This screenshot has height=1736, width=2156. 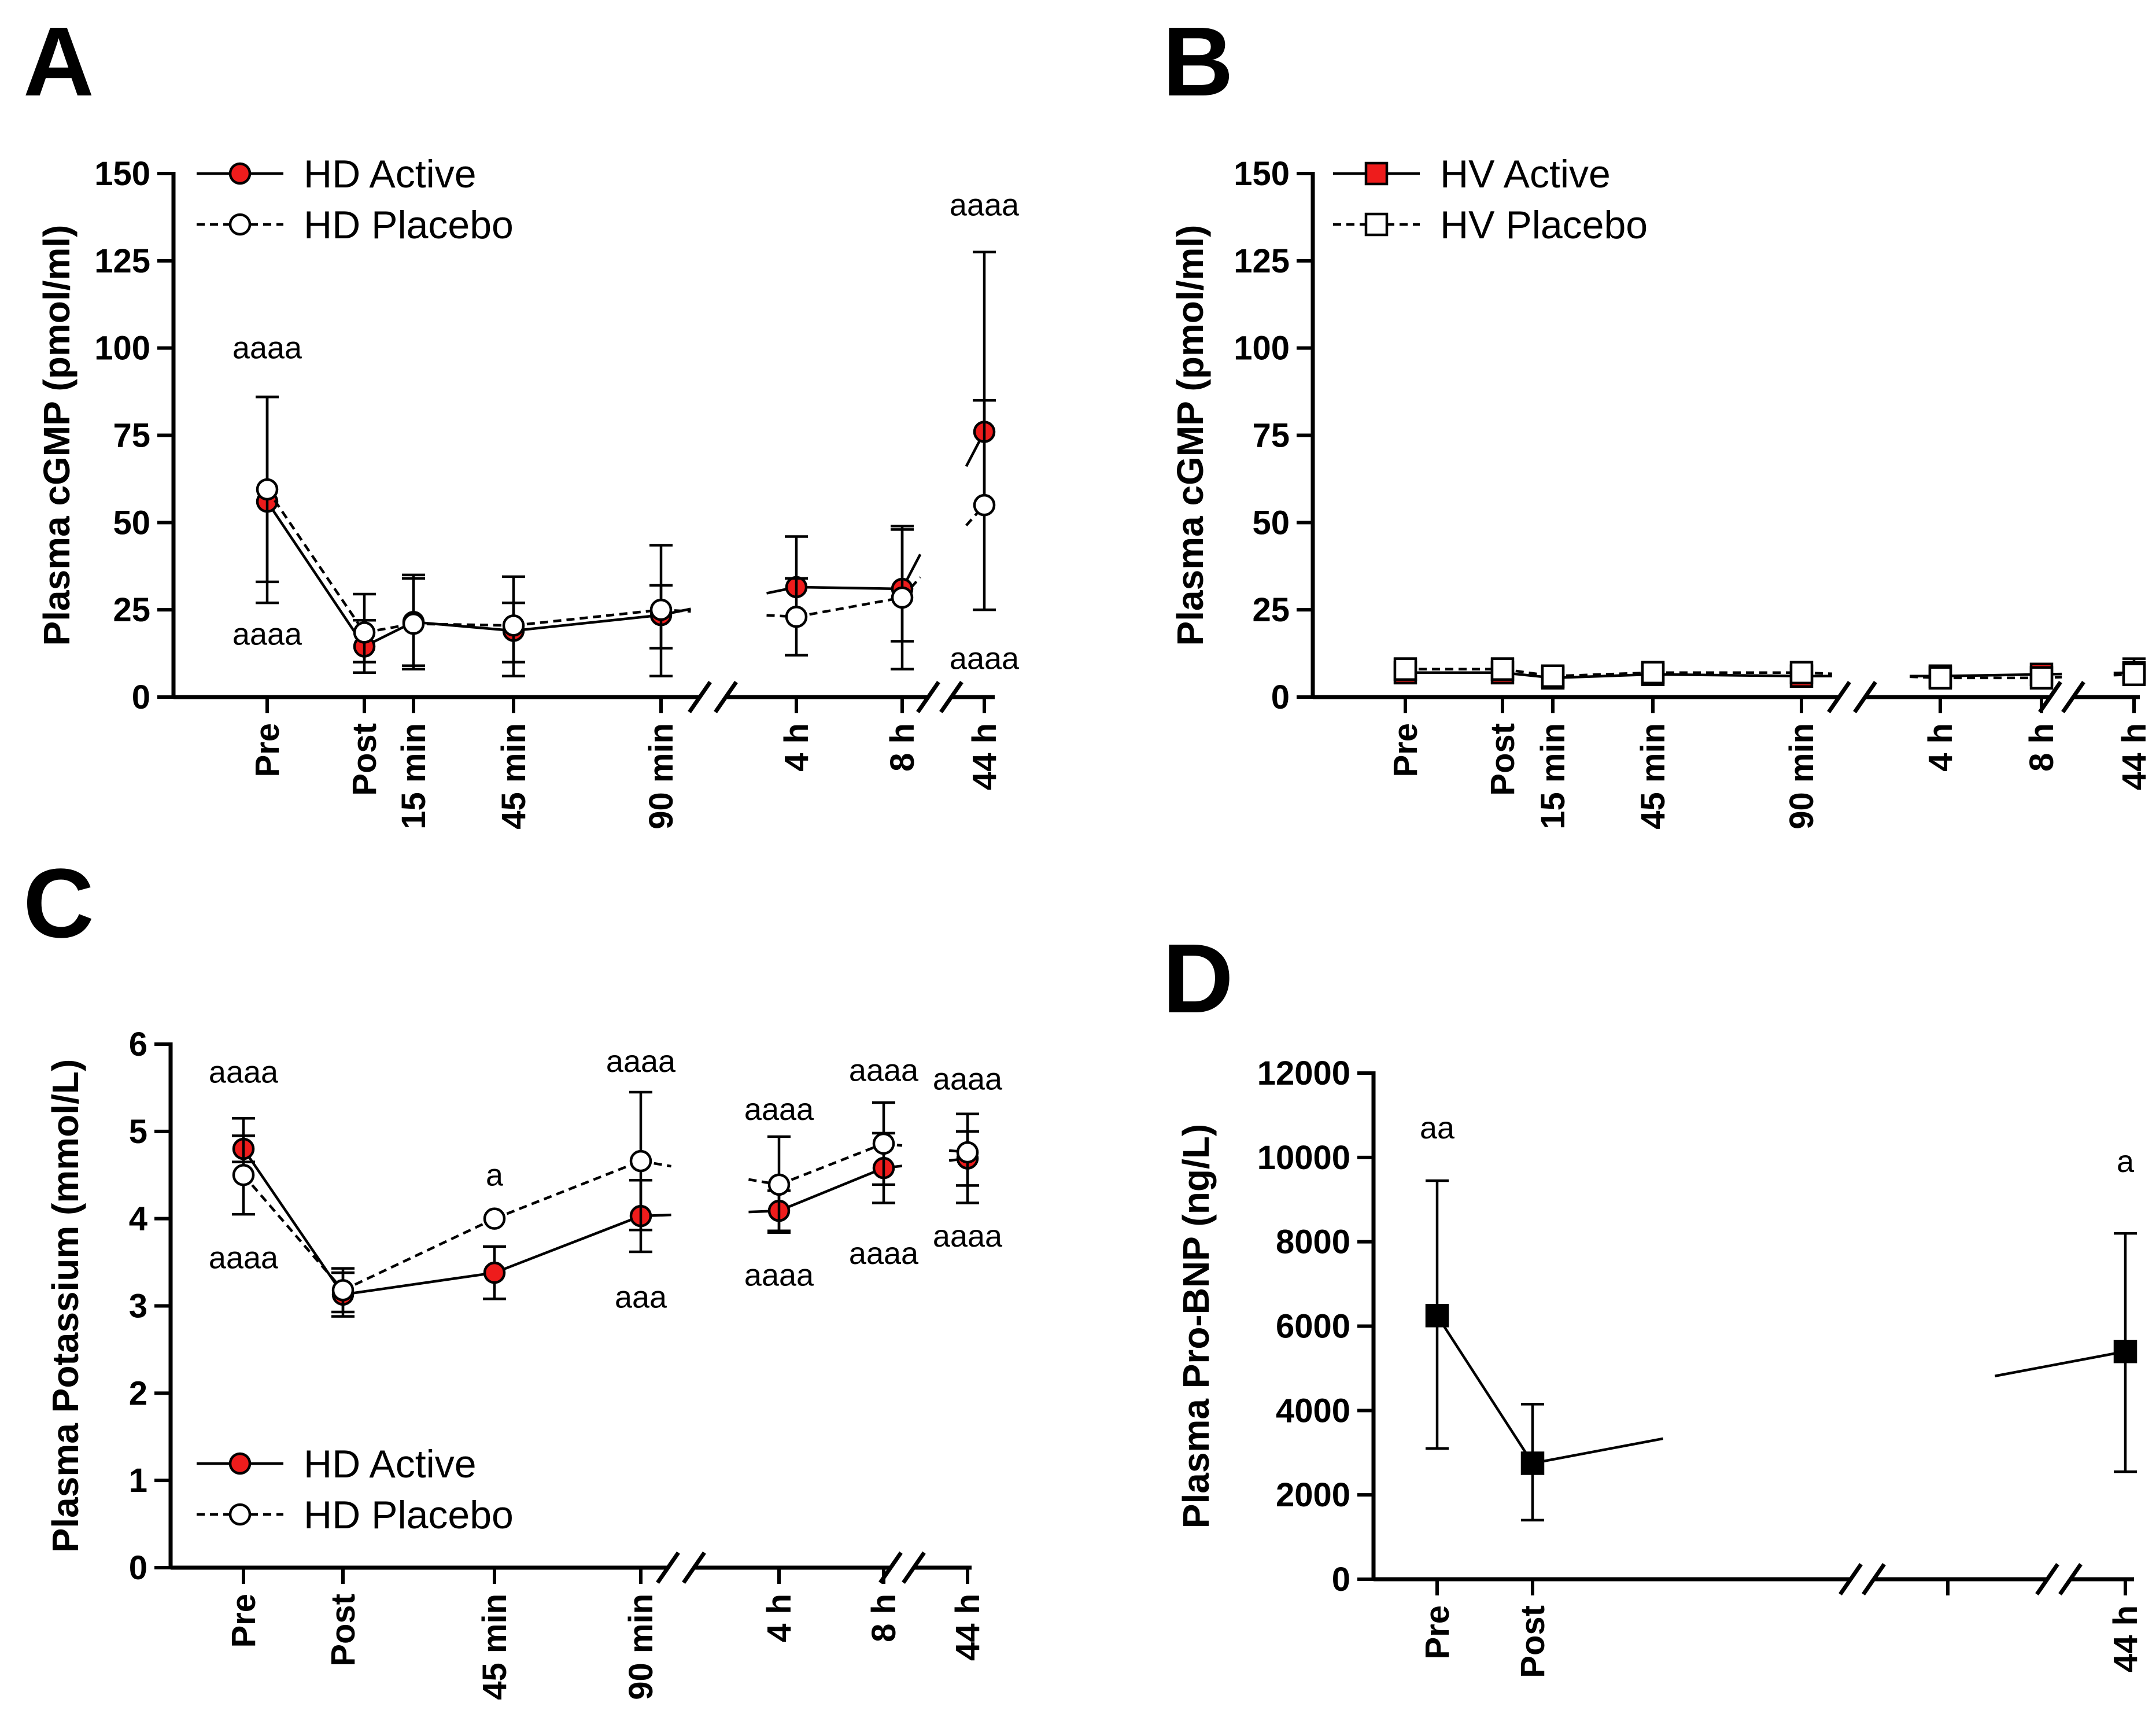 I want to click on y-tick-label: 150, so click(x=122, y=174).